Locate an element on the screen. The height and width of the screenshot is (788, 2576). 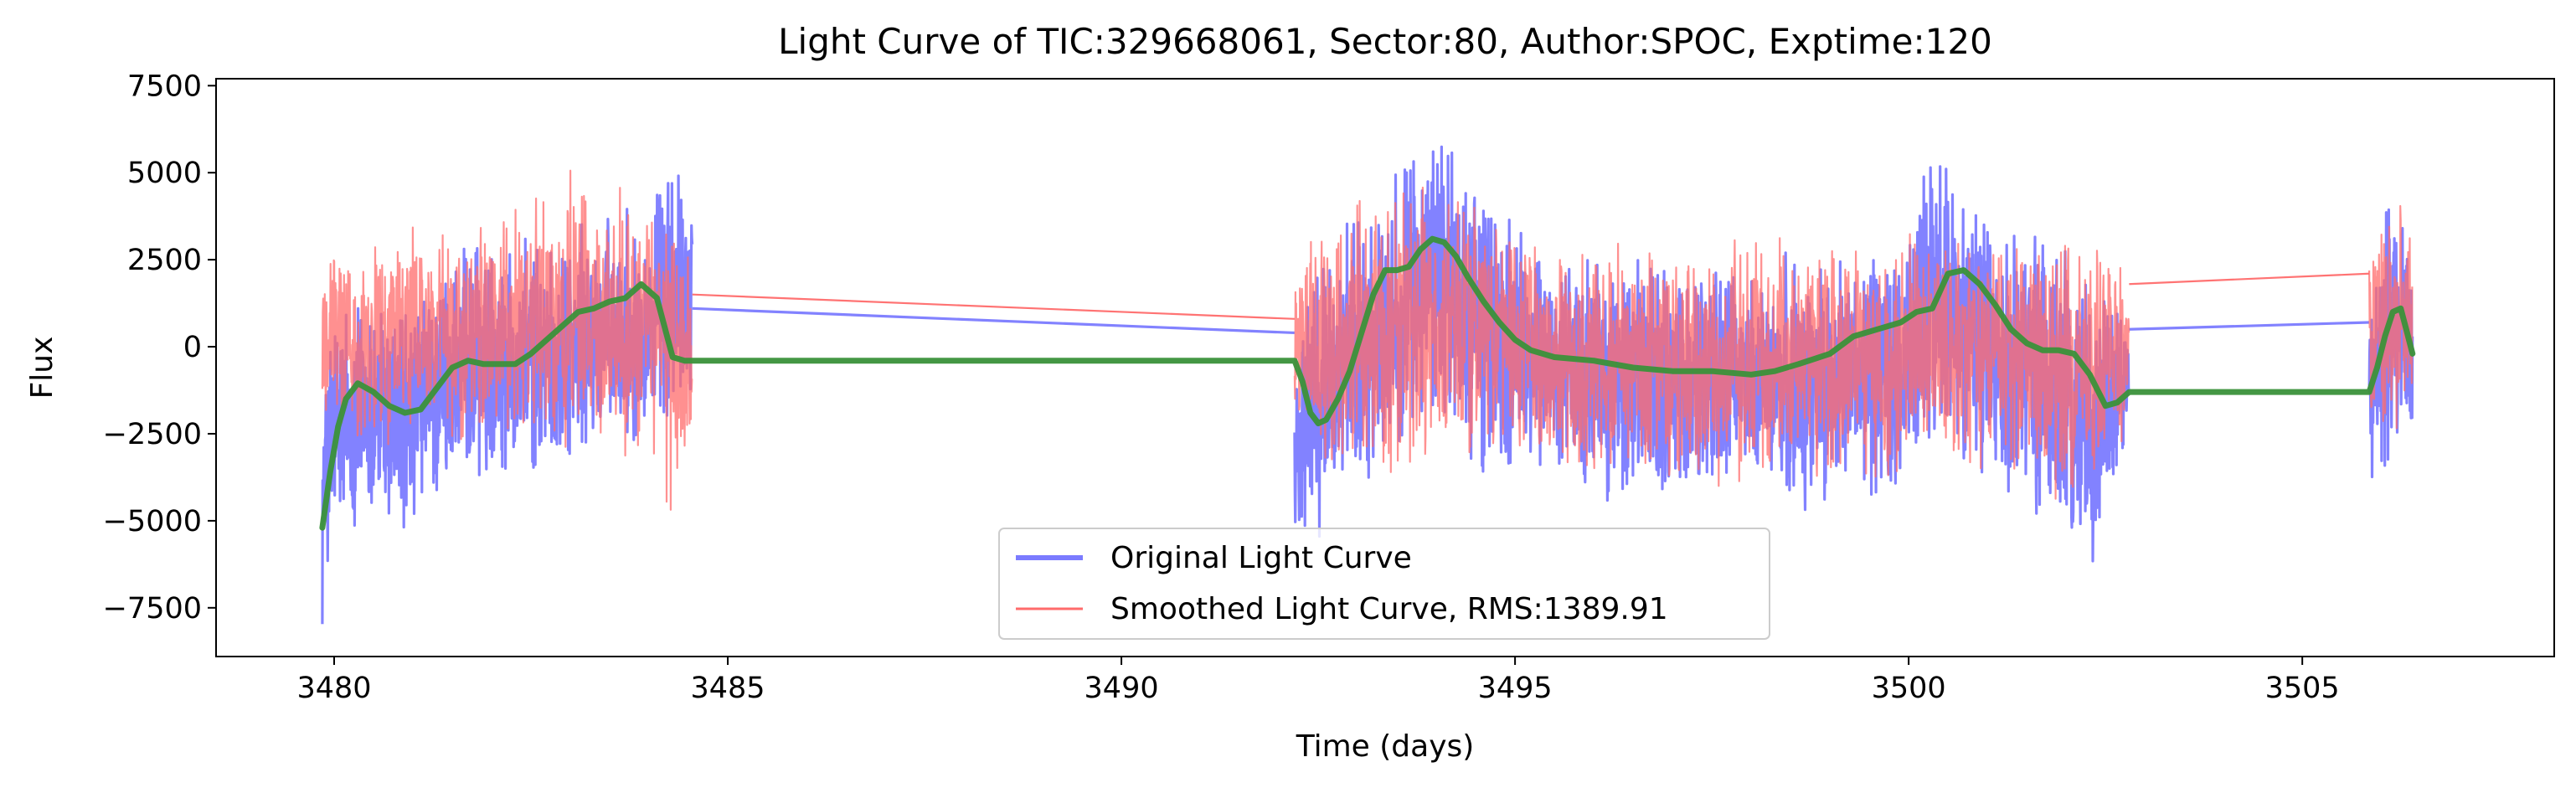
x-tick-label: 3505 is located at coordinates (2302, 688).